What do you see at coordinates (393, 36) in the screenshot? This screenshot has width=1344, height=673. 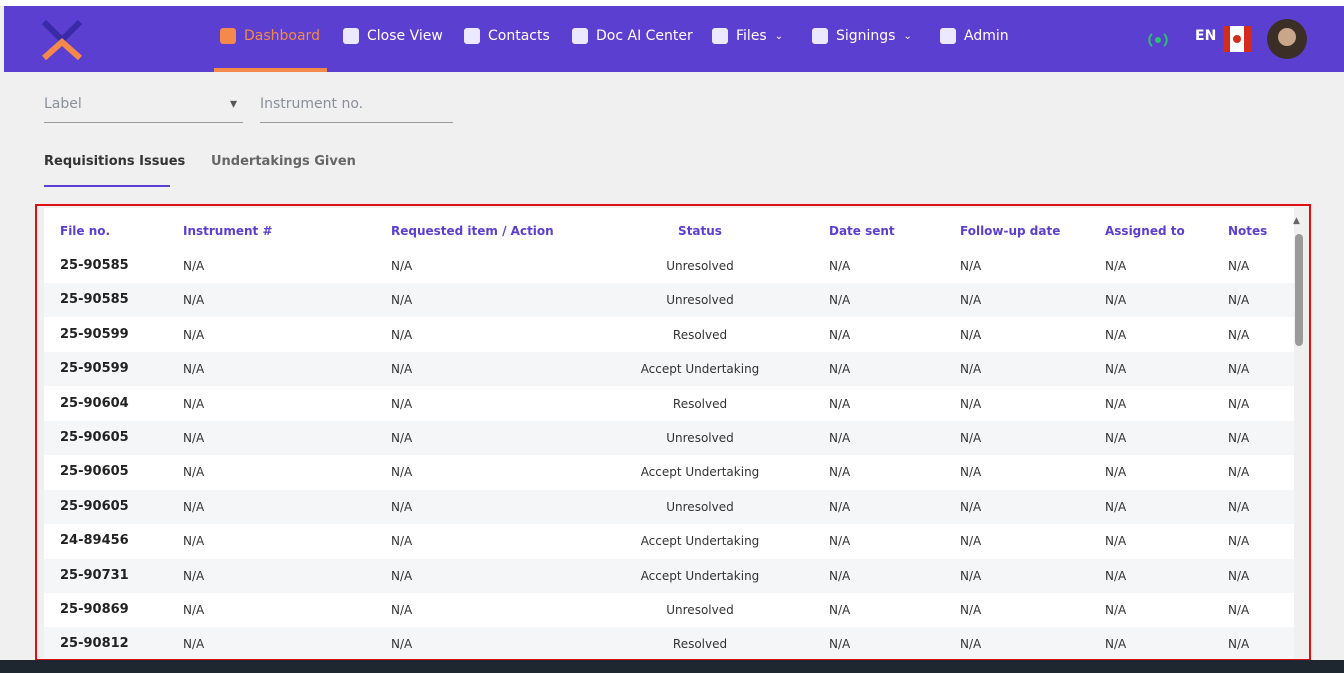 I see `nav-item: Close View` at bounding box center [393, 36].